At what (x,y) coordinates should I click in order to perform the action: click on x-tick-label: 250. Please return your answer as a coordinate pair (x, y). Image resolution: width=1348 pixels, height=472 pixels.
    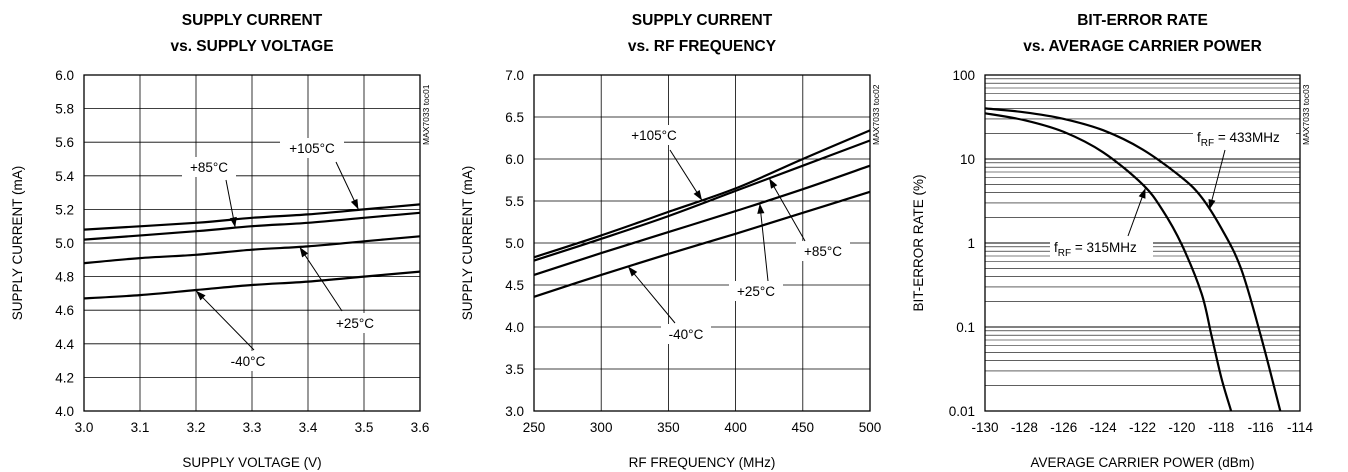
    Looking at the image, I should click on (534, 427).